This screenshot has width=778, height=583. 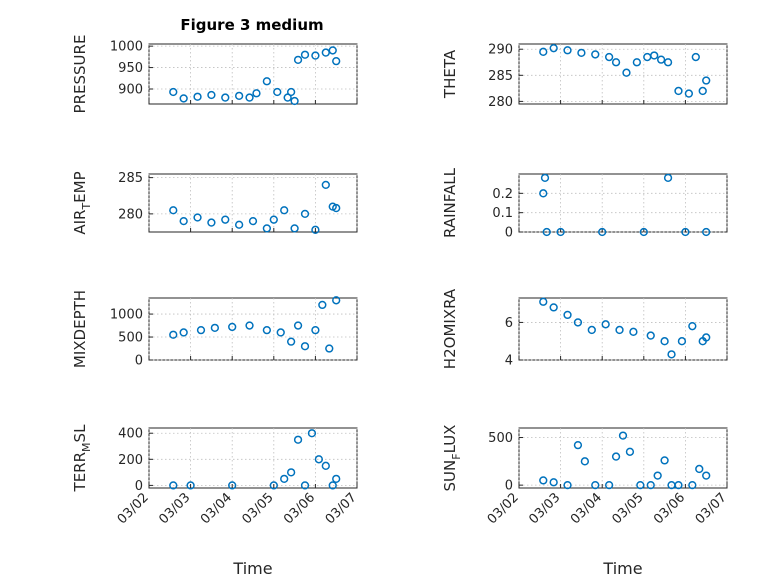 I want to click on y-tick-label: 280, so click(x=130, y=214).